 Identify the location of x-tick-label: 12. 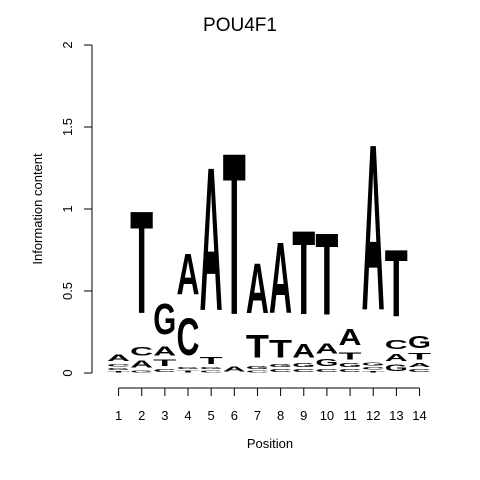
(373, 415).